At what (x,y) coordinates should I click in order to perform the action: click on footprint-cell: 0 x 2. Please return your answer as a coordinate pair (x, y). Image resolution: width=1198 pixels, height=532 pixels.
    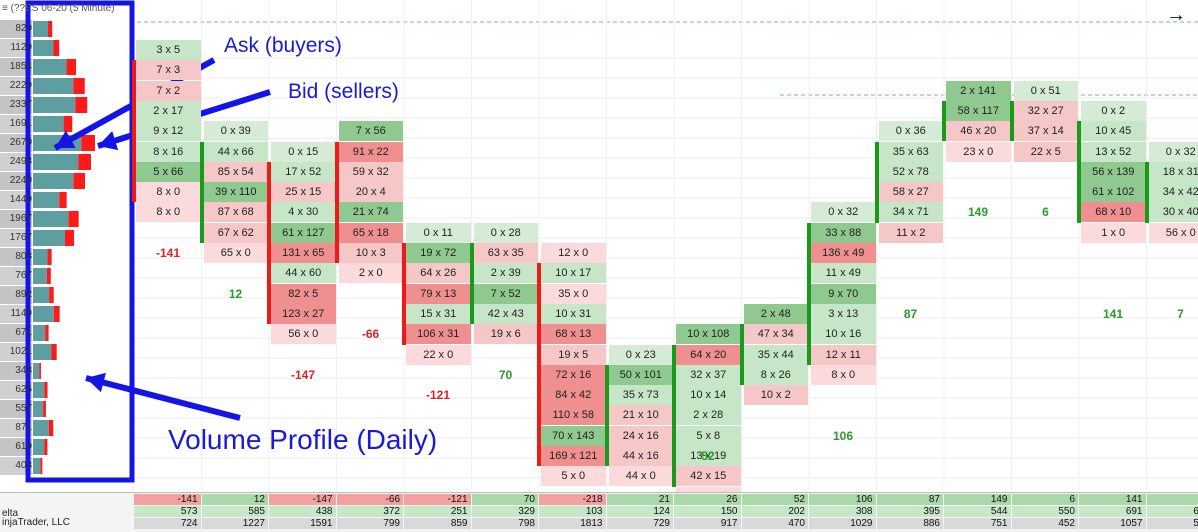
    Looking at the image, I should click on (1113, 111).